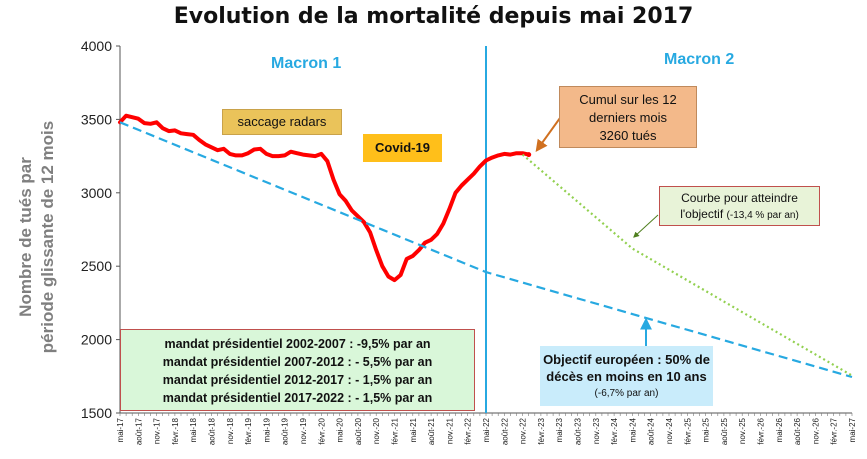  Describe the element at coordinates (626, 393) in the screenshot. I see `objectif-rate: (-6,7% par an)` at that location.